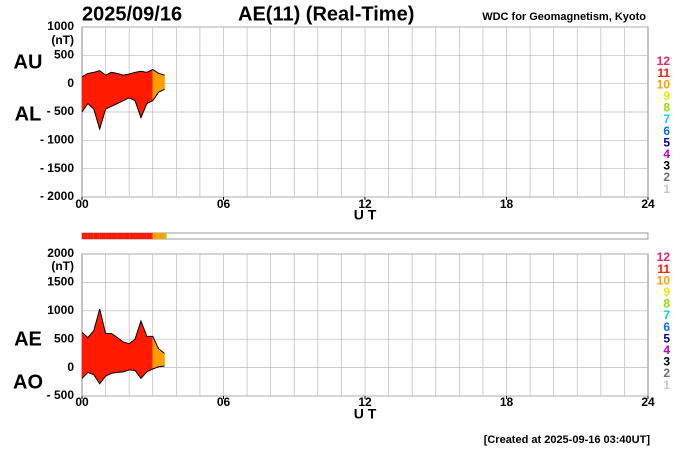 This screenshot has height=450, width=700. Describe the element at coordinates (57, 140) in the screenshot. I see `y-tick-label: - 1000` at that location.